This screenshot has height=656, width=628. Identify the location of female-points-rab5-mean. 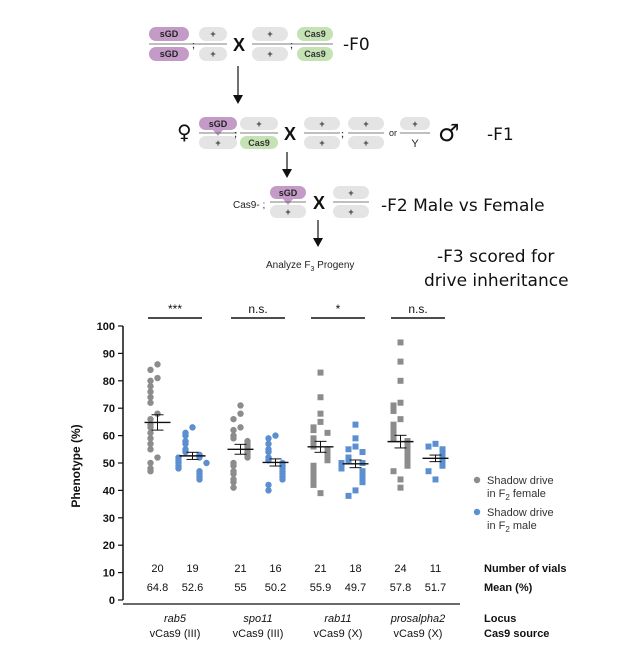
(157, 422).